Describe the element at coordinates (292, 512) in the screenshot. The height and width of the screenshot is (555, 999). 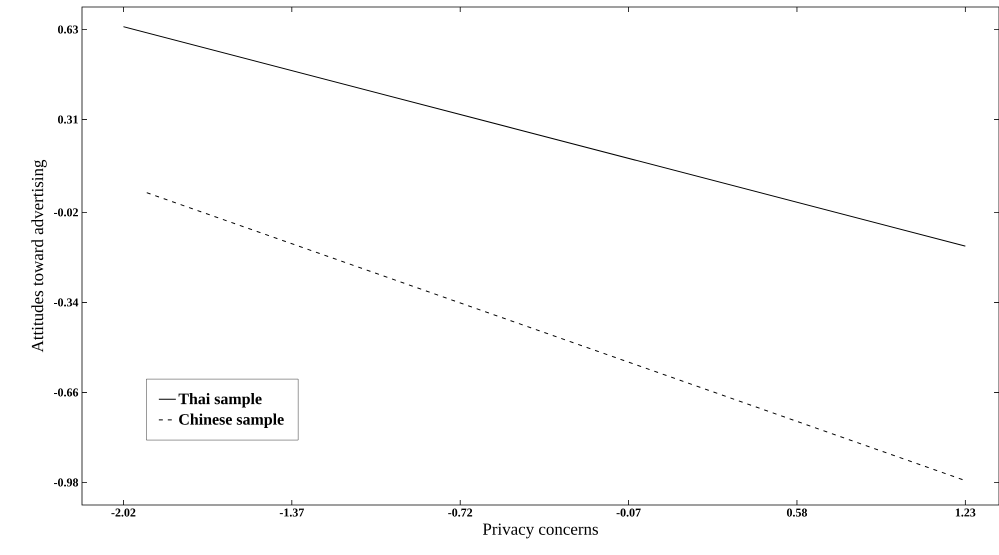
I see `x-tick-label: -1.37` at that location.